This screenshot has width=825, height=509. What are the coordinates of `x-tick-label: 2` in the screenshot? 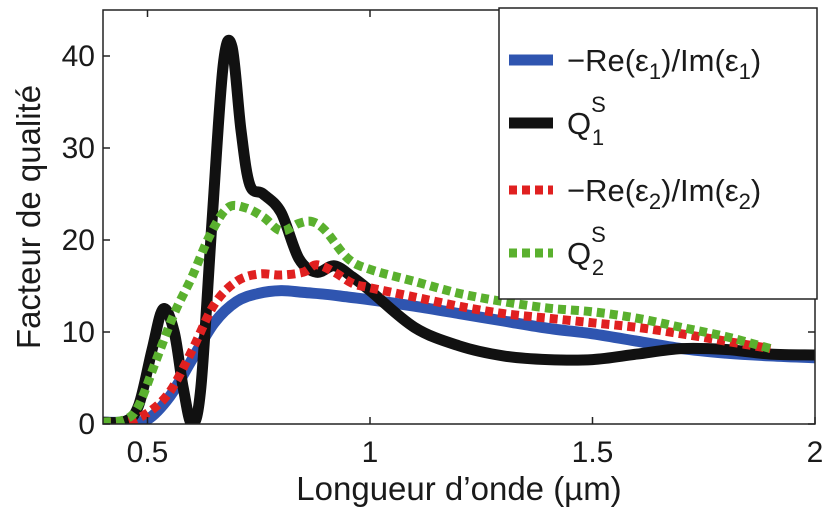 It's located at (815, 452).